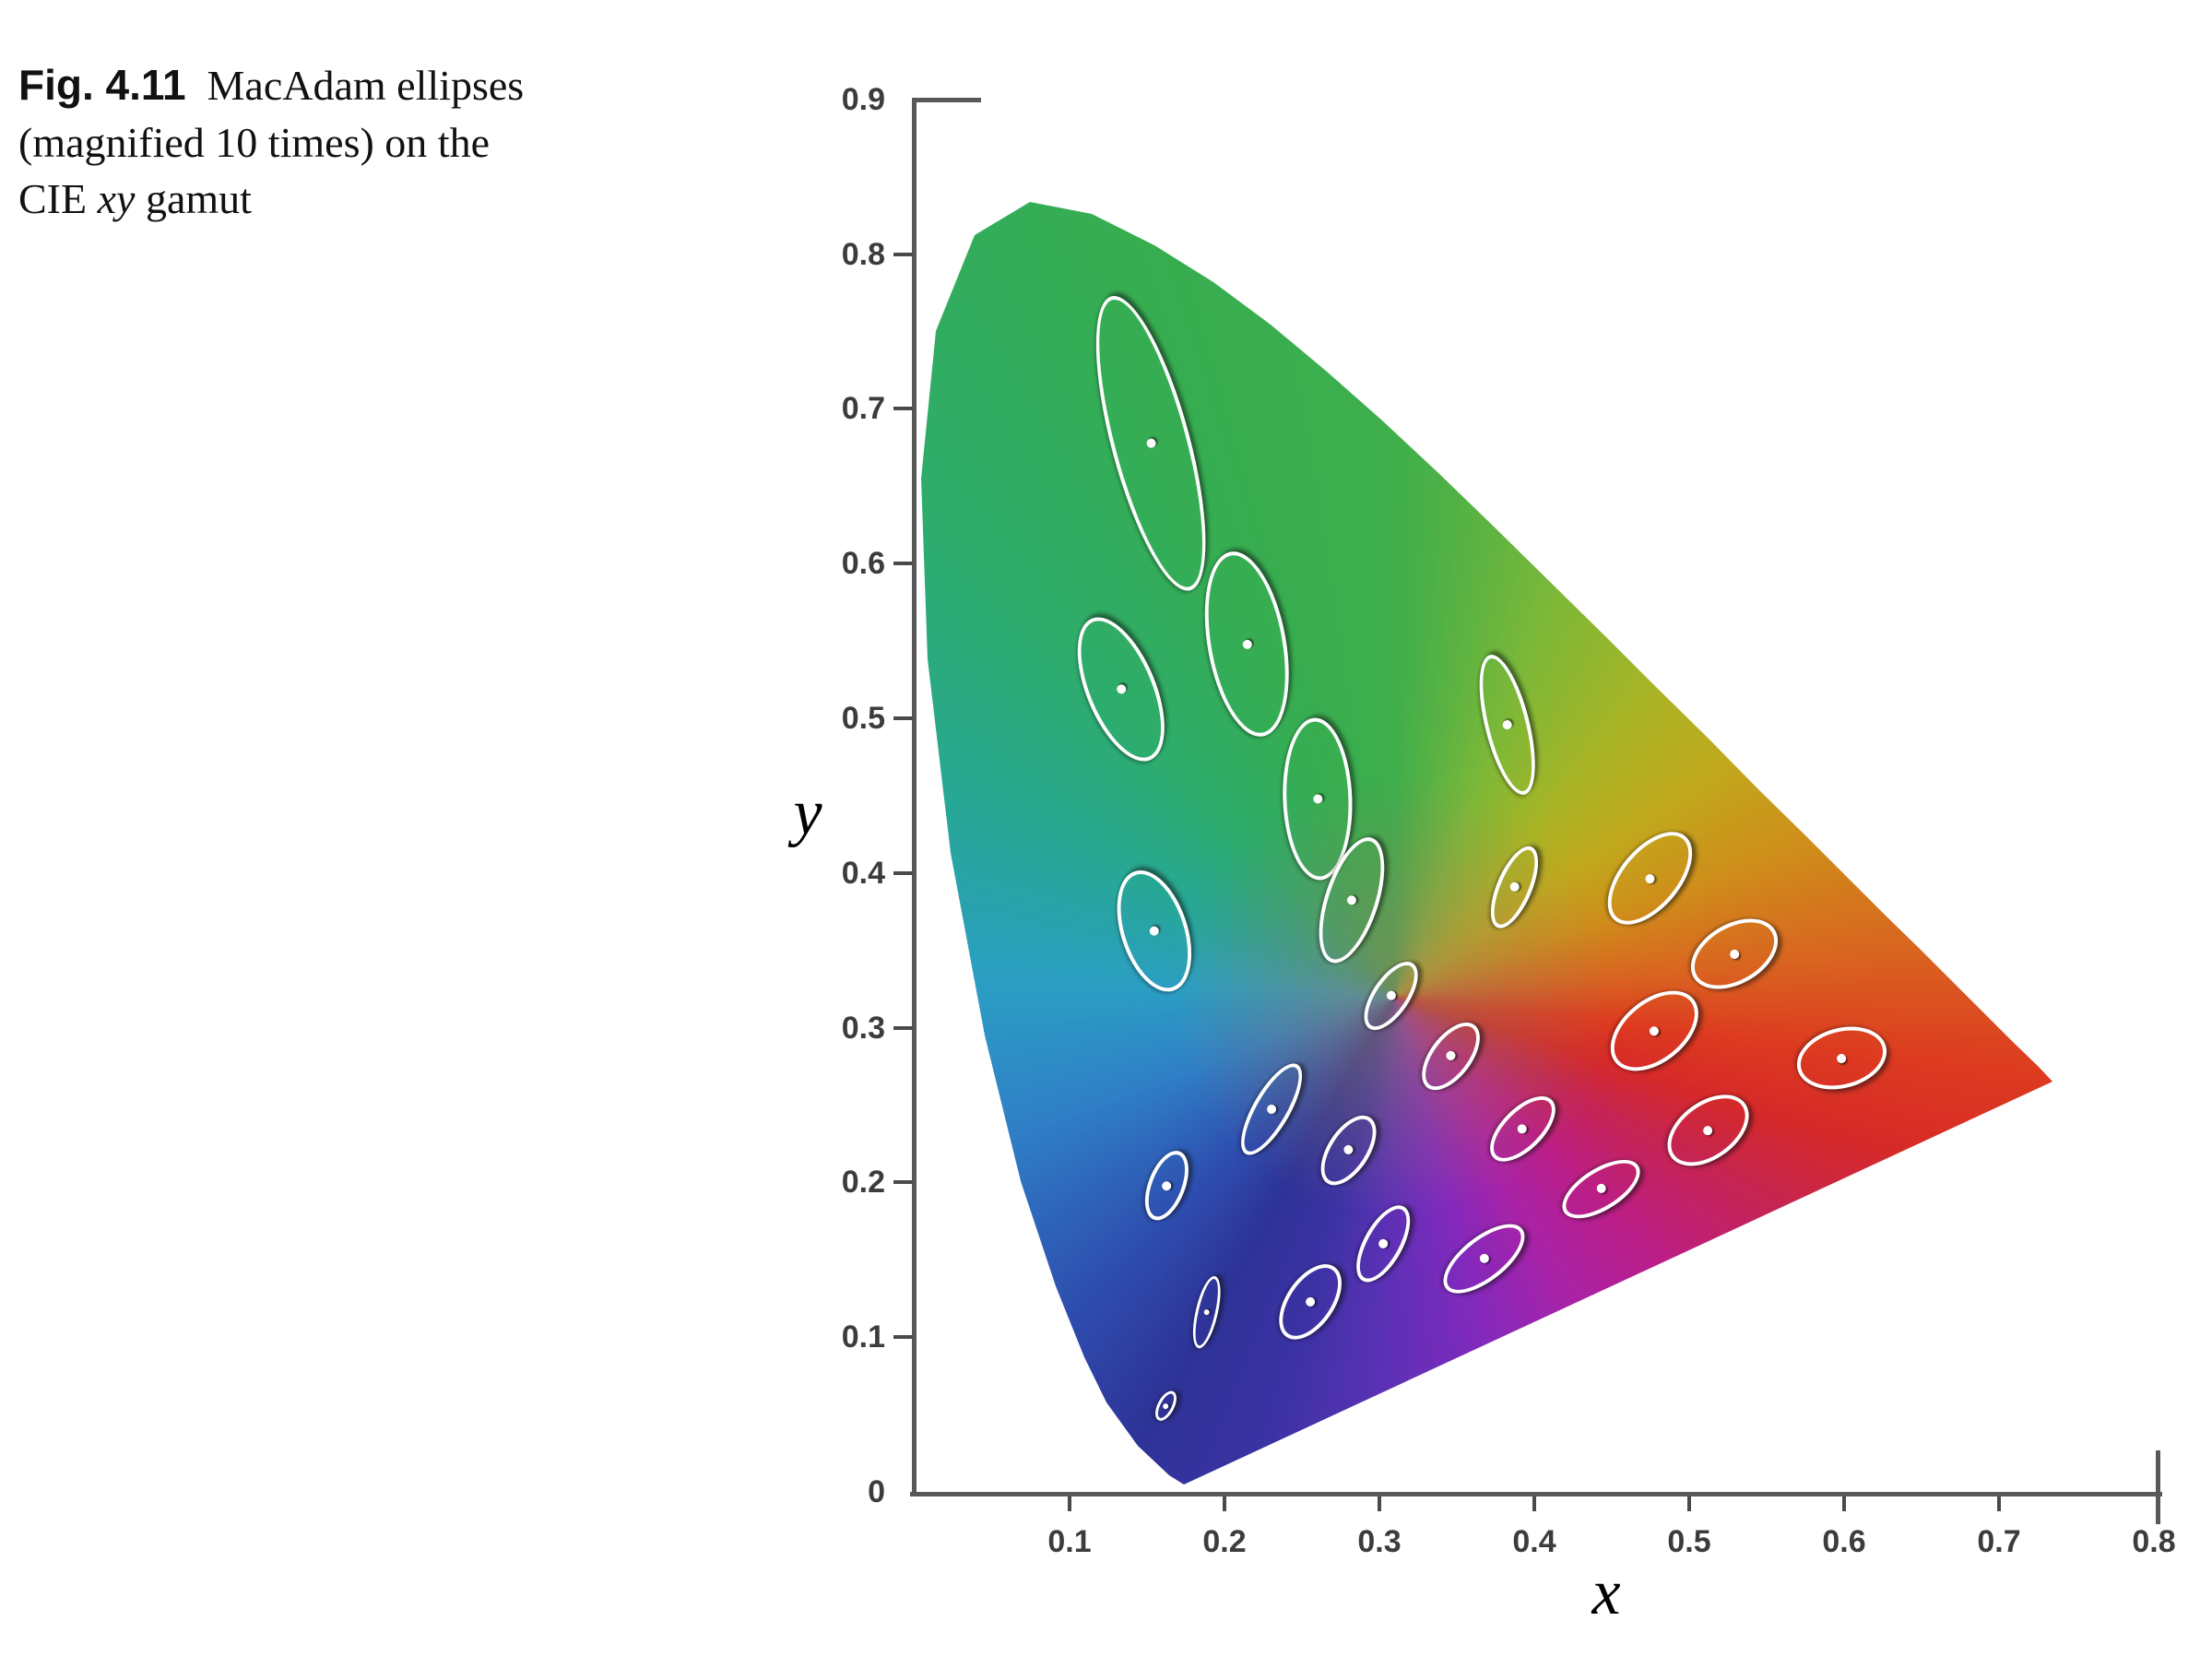 The image size is (2212, 1668). What do you see at coordinates (1225, 1541) in the screenshot?
I see `x-tick-label: 0.2` at bounding box center [1225, 1541].